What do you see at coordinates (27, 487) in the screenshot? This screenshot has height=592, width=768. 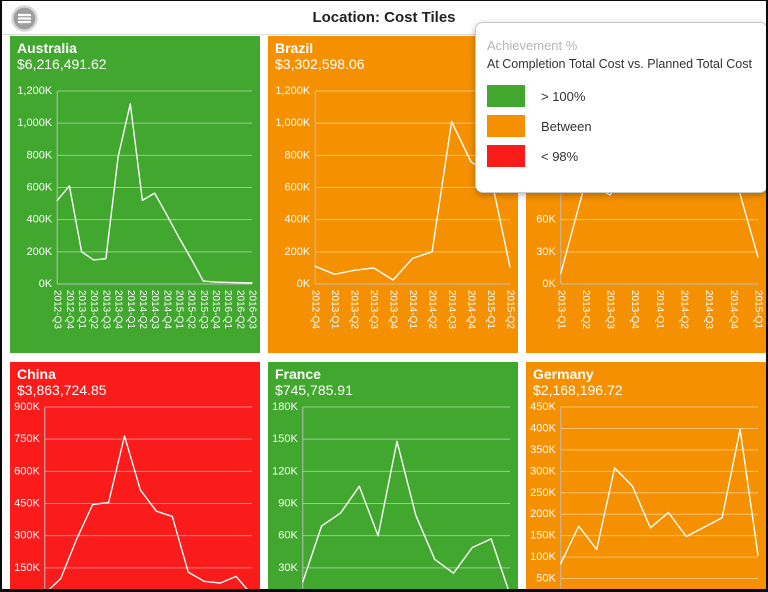 I see `y-tick-labels: 900K750K600K450K300K150K0K` at bounding box center [27, 487].